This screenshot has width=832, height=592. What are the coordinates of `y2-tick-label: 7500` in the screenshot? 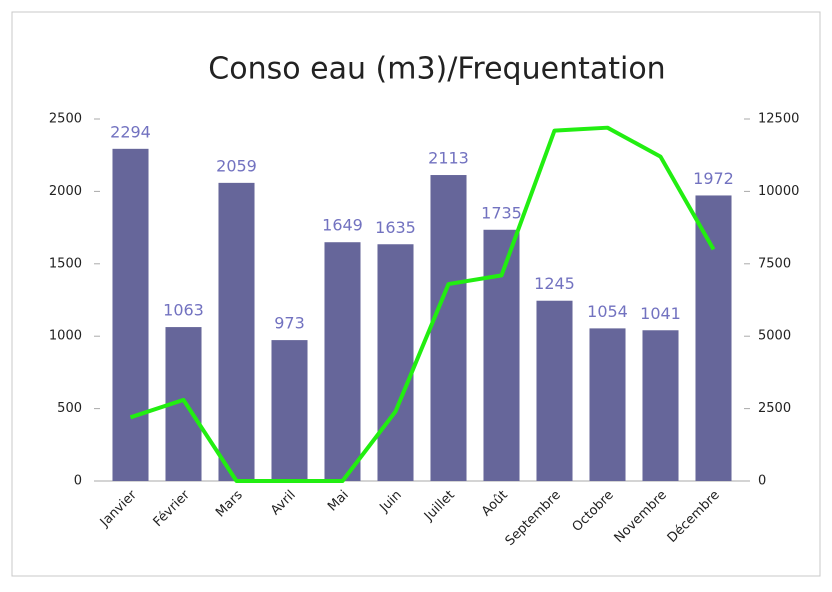 It's located at (774, 263).